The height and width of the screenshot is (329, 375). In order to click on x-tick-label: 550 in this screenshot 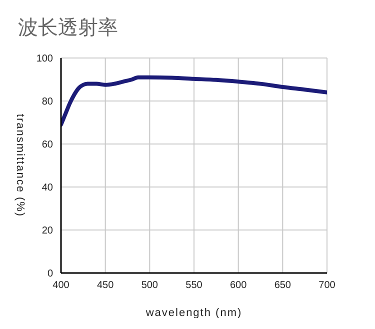, I will do `click(194, 286)`.